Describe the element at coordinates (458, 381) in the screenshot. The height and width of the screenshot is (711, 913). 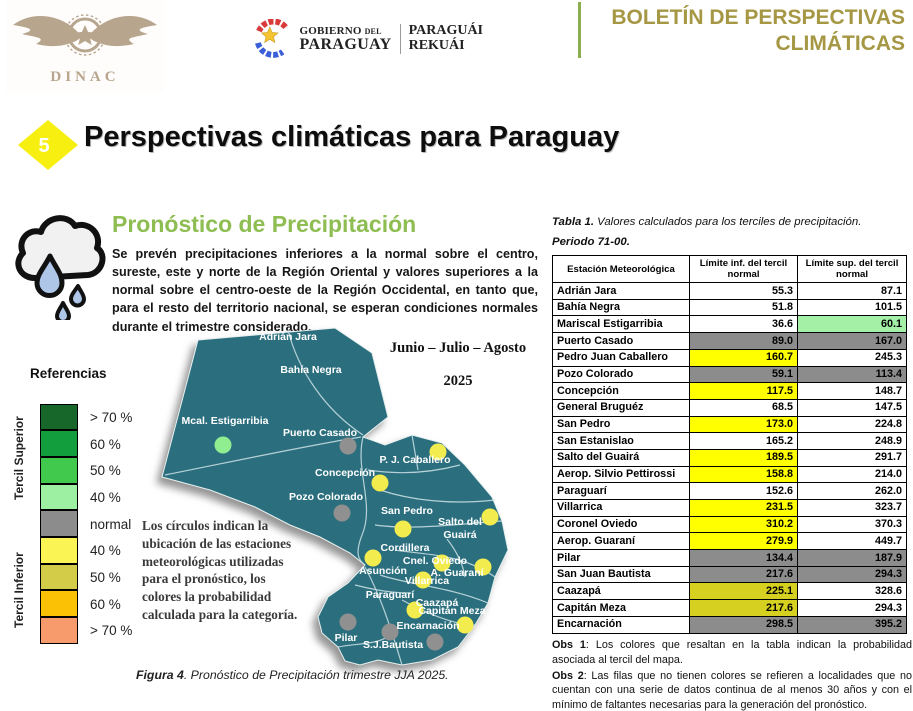
I see `map-period-year: 2025` at that location.